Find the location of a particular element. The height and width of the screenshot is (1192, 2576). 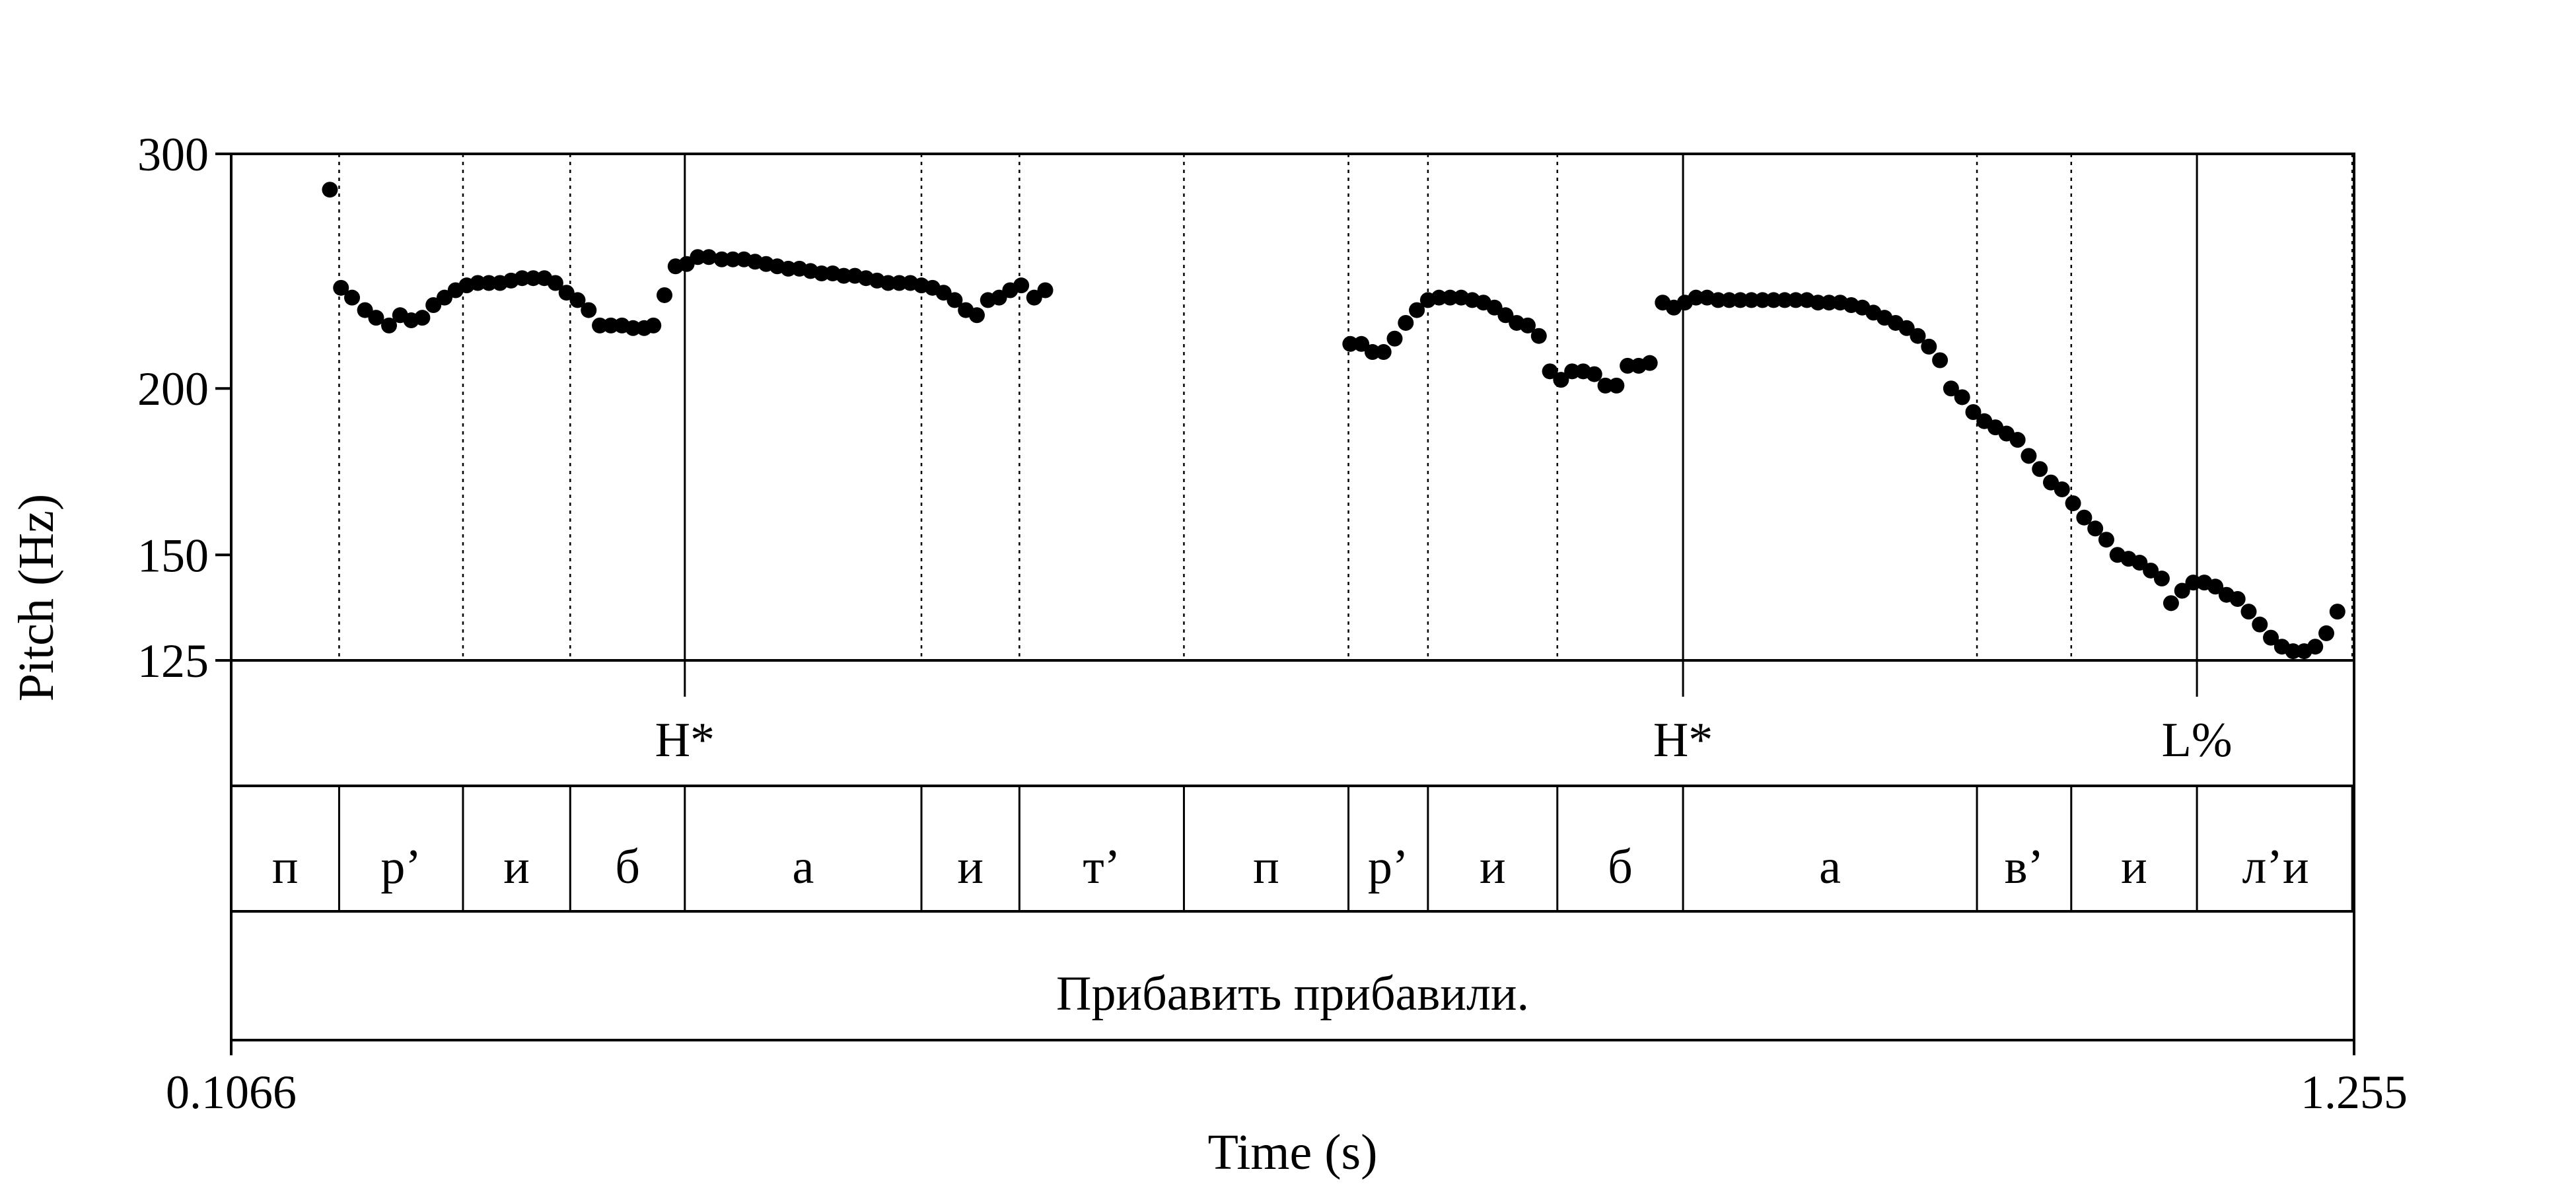

segment-label-12: в’ is located at coordinates (2025, 867).